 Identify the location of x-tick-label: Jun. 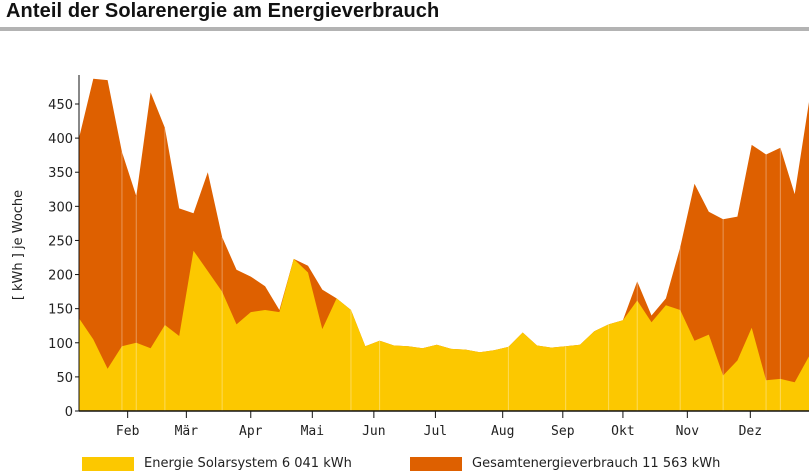
(373, 431).